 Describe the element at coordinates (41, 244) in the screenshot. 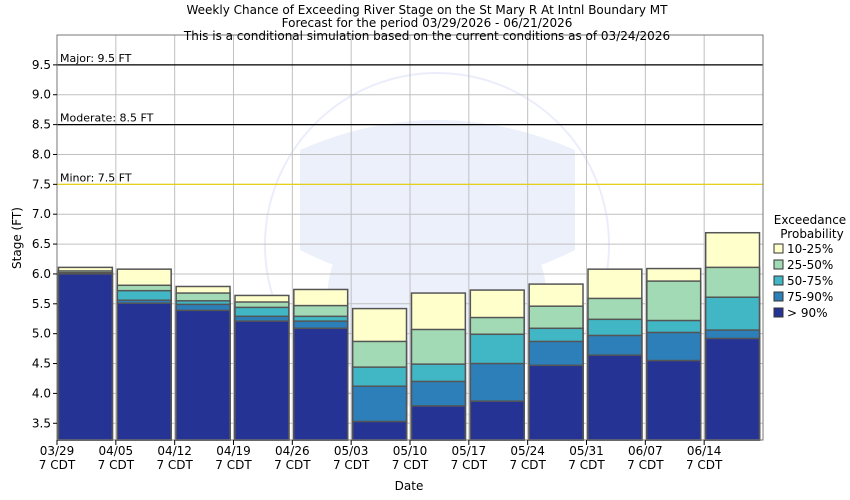

I see `y-tick-label: 6.5` at that location.